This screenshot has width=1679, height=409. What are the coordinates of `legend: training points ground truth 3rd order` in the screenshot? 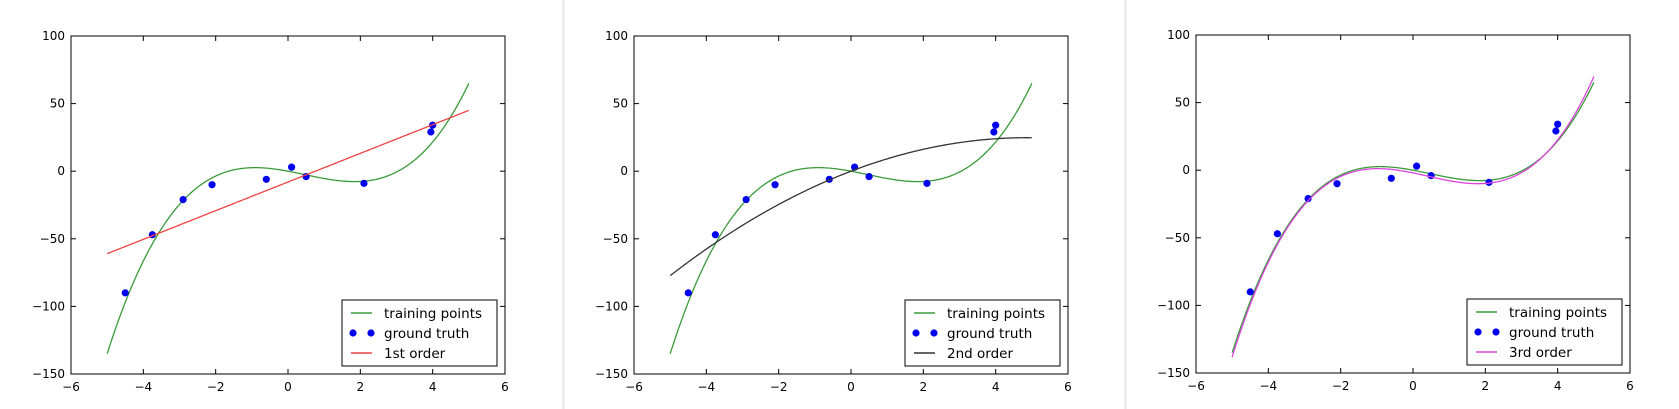 It's located at (1544, 332).